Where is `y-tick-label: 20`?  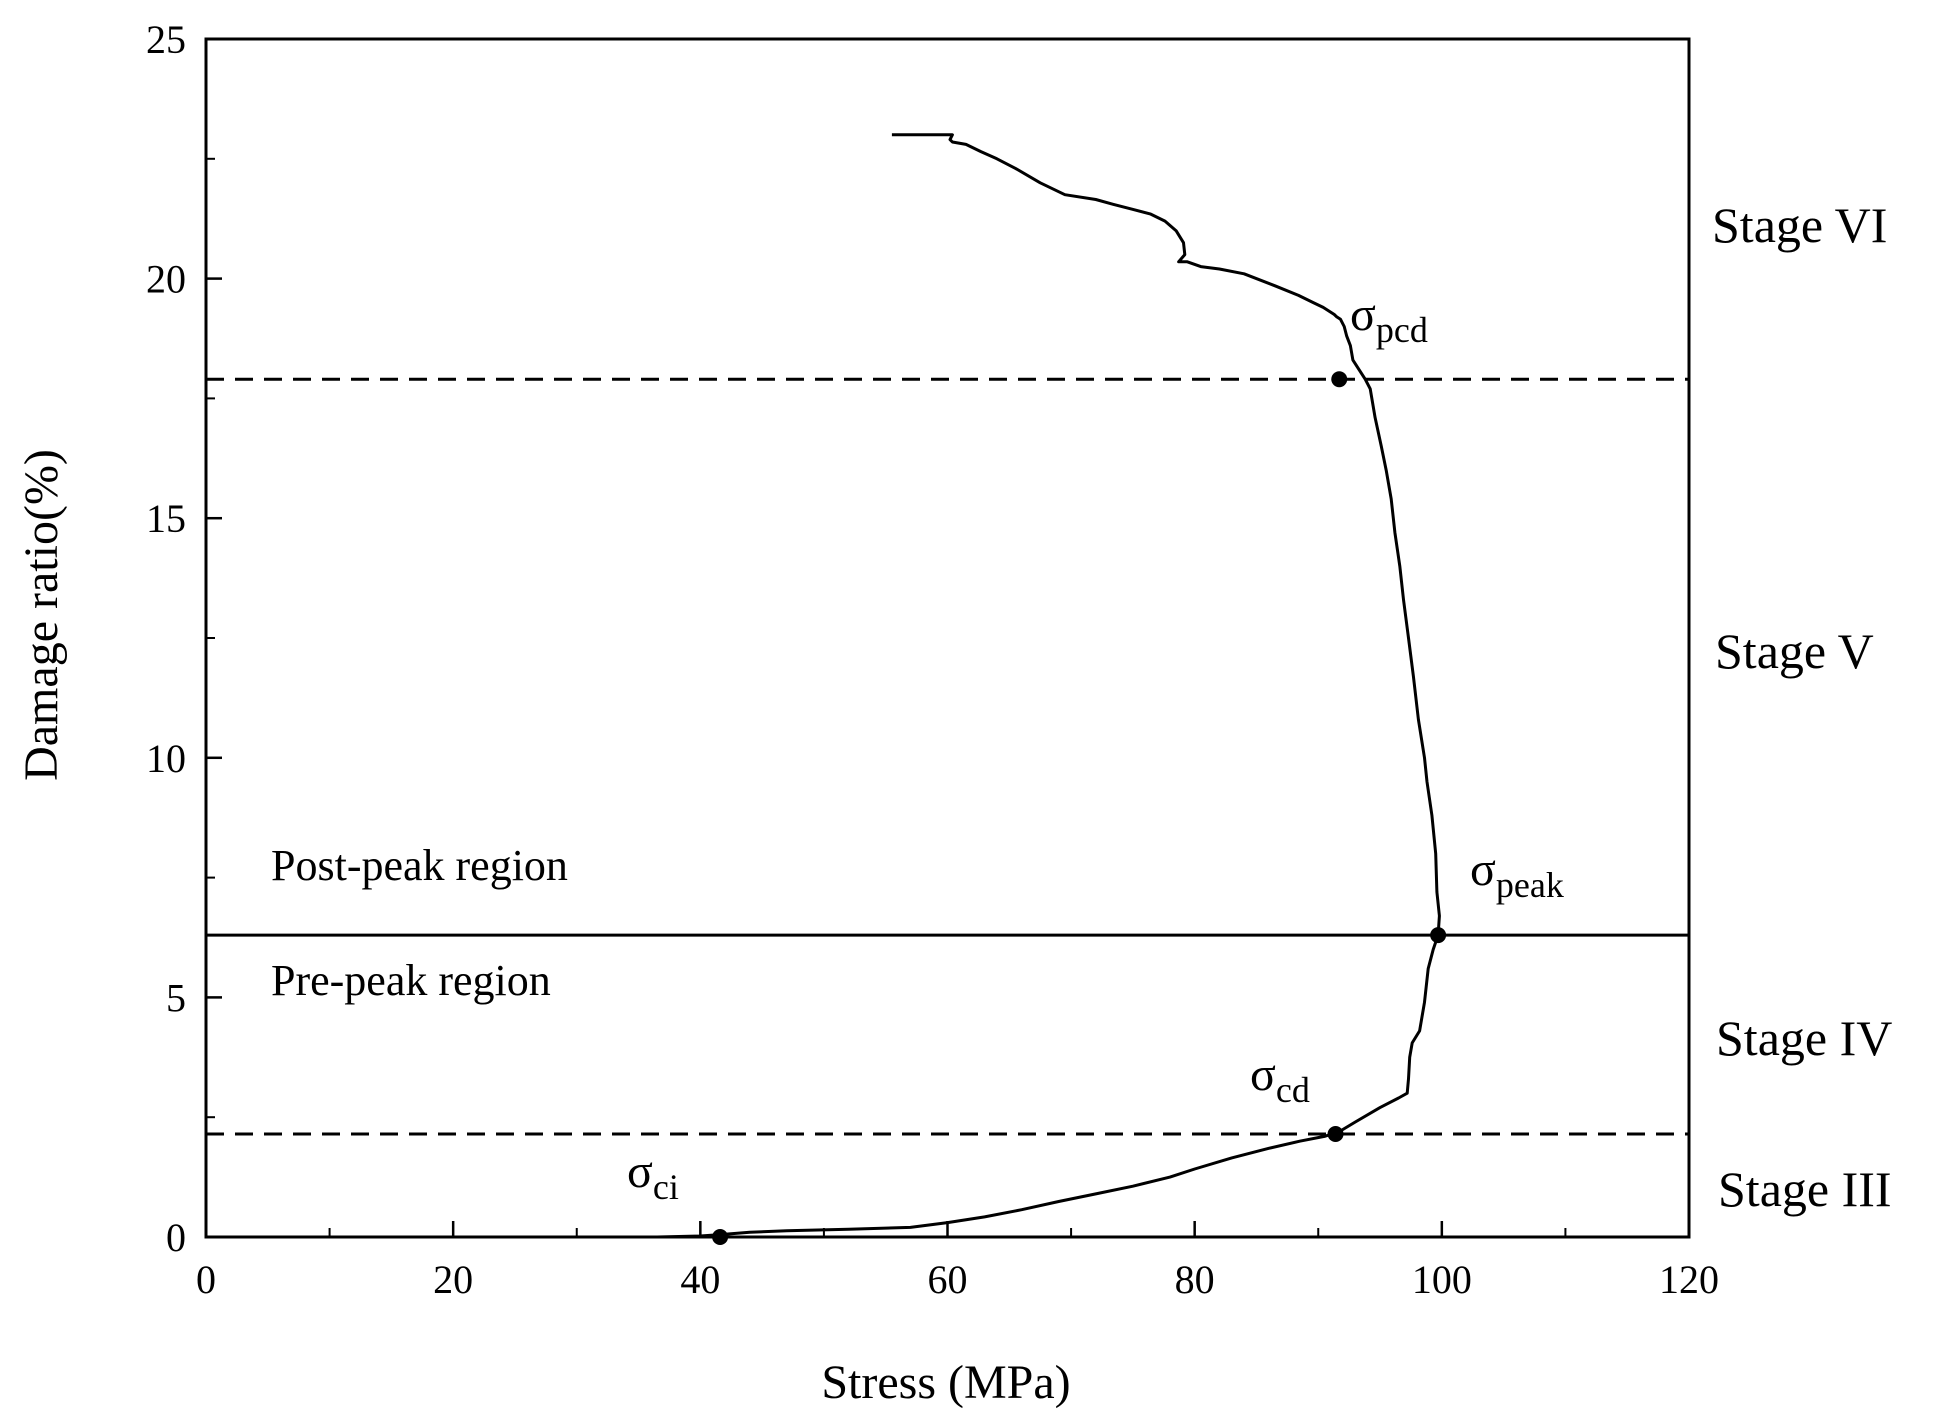 y-tick-label: 20 is located at coordinates (166, 279).